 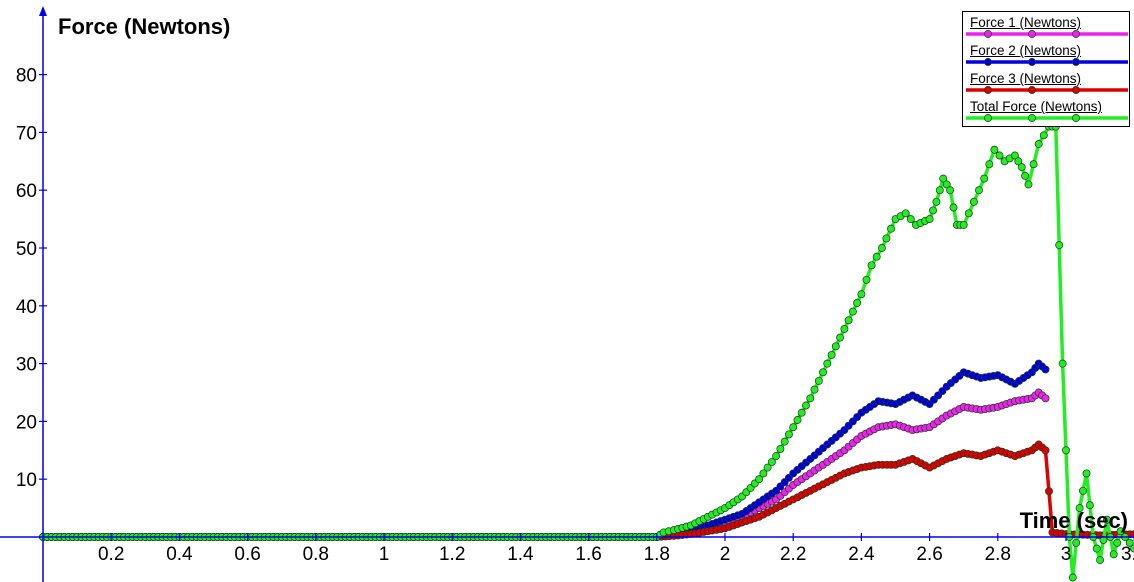 I want to click on x-tick-label: 0.4, so click(x=179, y=554).